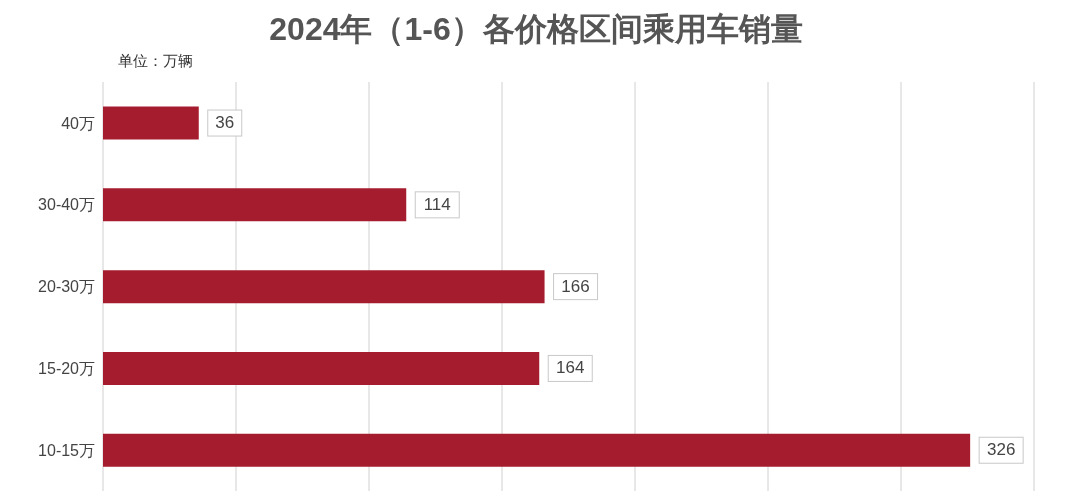 Image resolution: width=1080 pixels, height=496 pixels. What do you see at coordinates (66, 205) in the screenshot?
I see `y-tick-label: 30-40万` at bounding box center [66, 205].